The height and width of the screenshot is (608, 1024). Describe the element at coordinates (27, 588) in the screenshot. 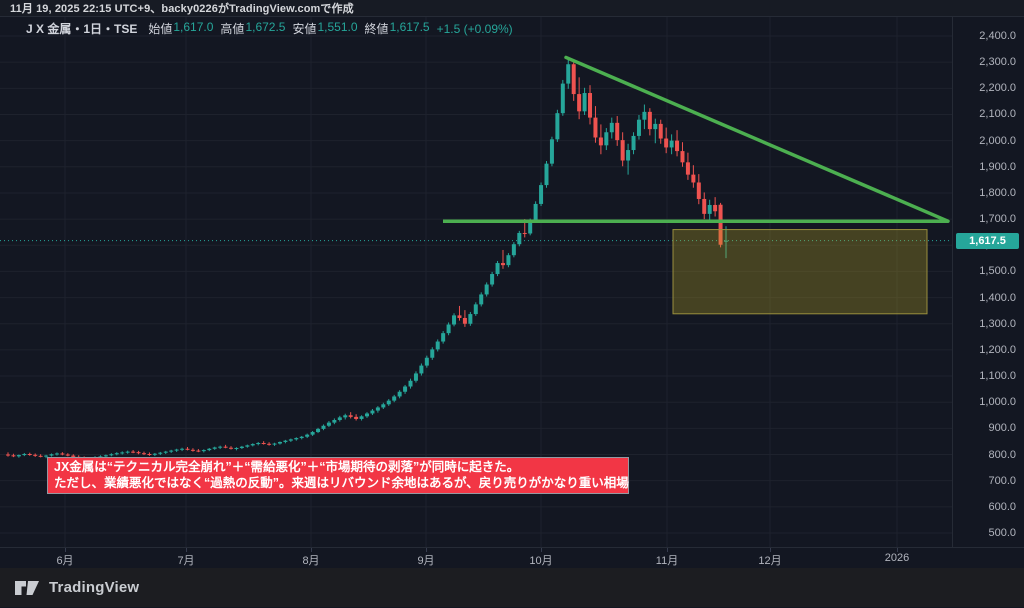

I see `tradingview-logo-icon` at that location.